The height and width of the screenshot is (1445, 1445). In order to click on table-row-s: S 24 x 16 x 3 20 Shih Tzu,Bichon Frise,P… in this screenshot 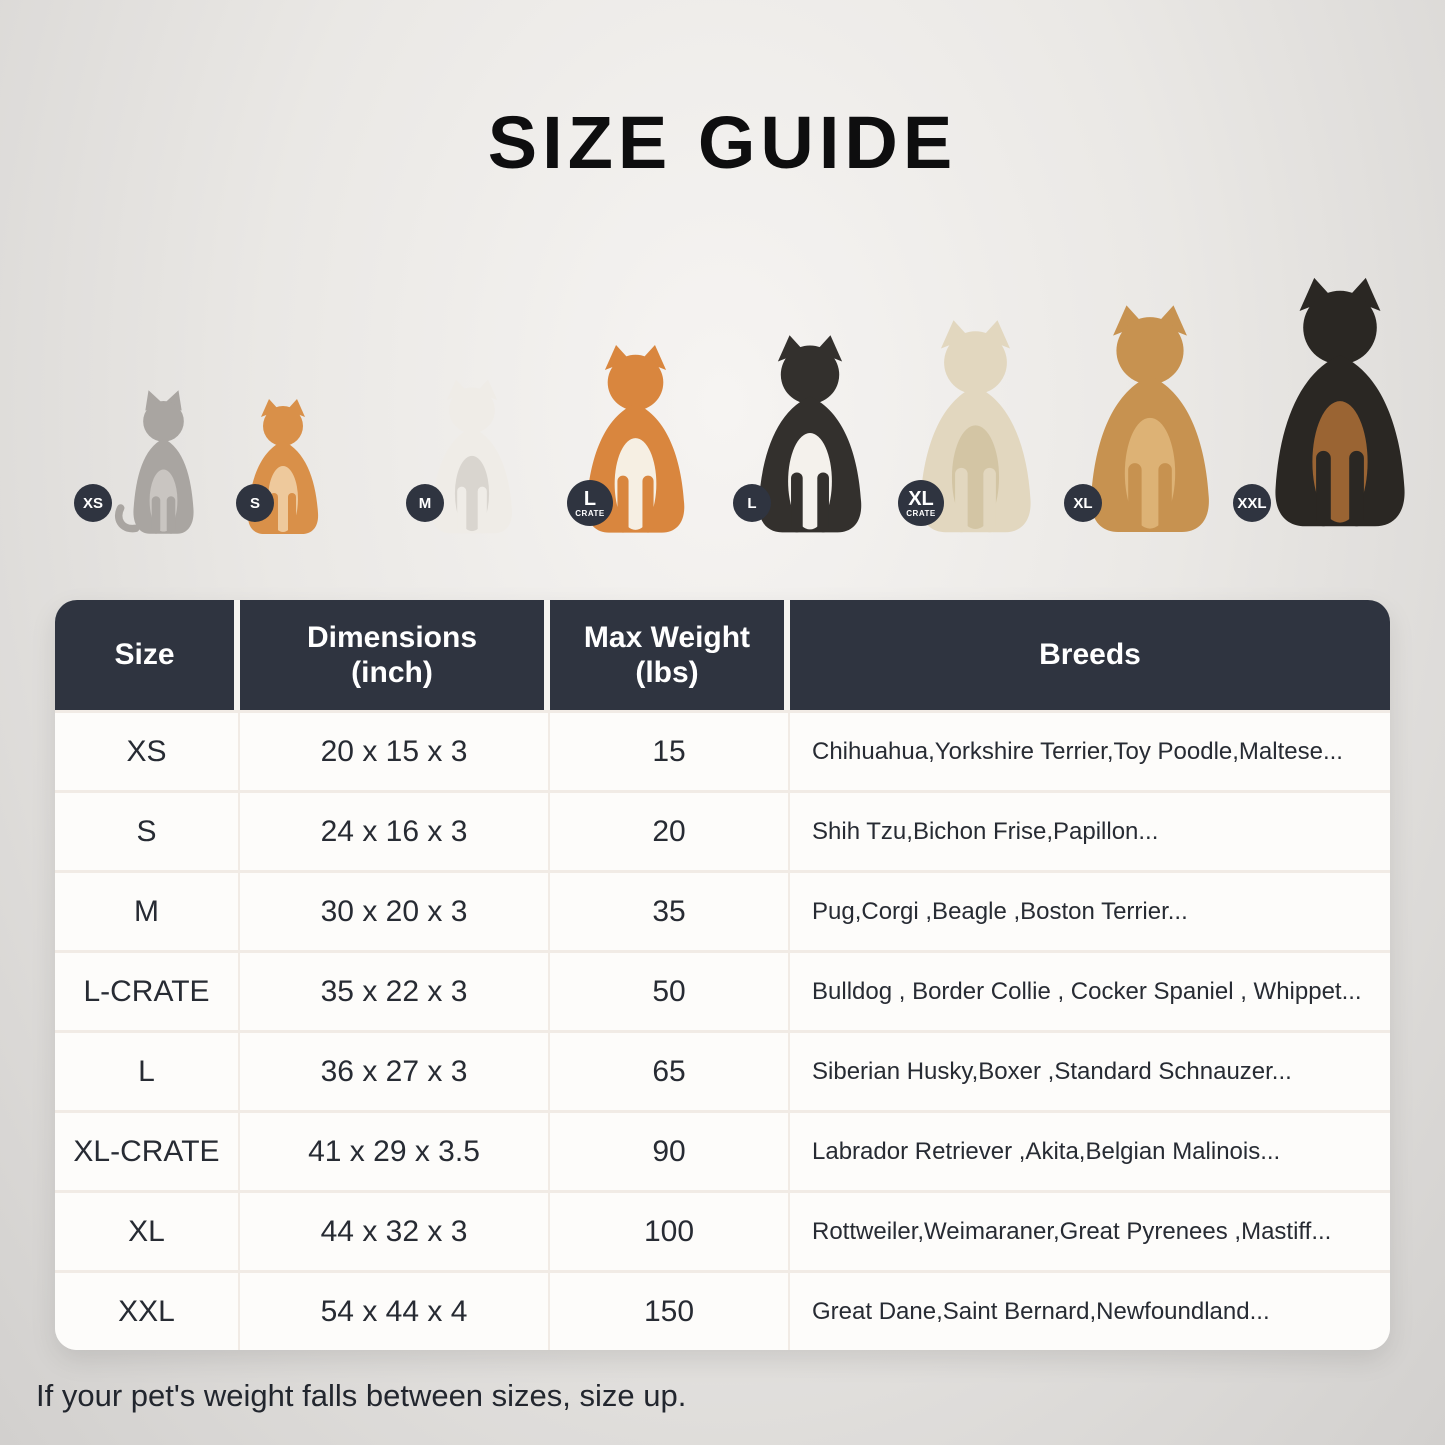, I will do `click(722, 830)`.